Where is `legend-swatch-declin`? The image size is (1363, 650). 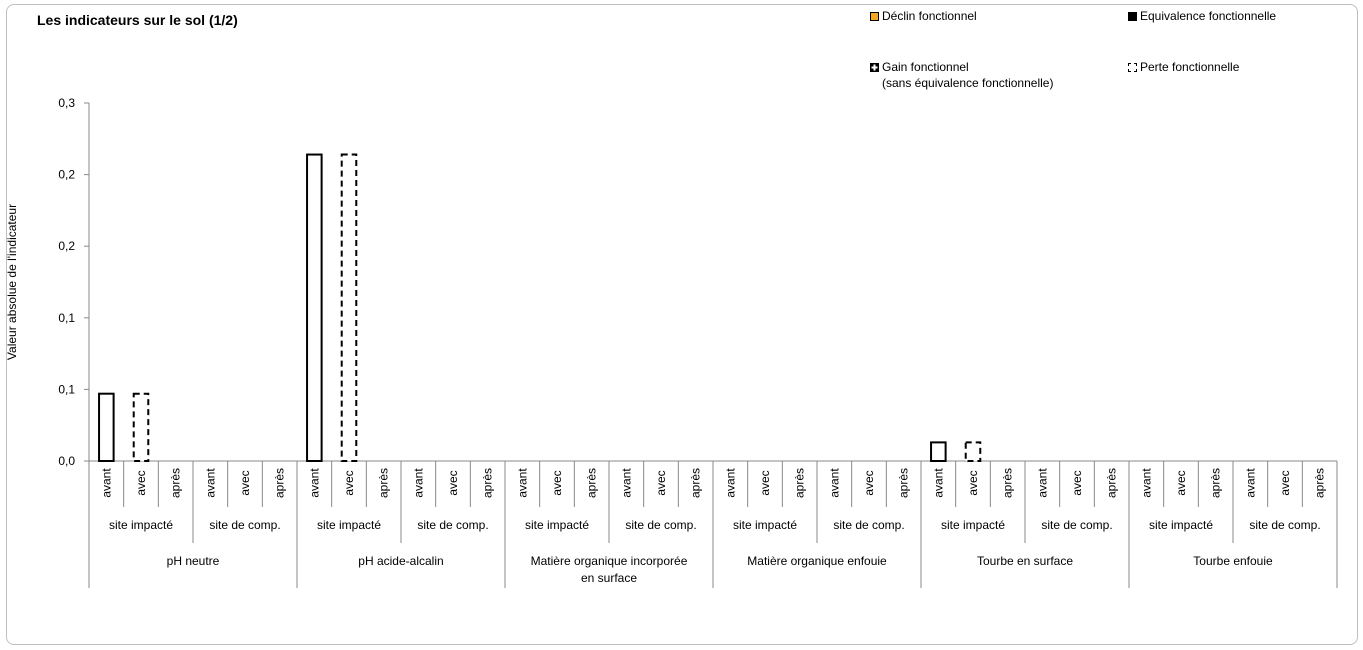 legend-swatch-declin is located at coordinates (874, 16).